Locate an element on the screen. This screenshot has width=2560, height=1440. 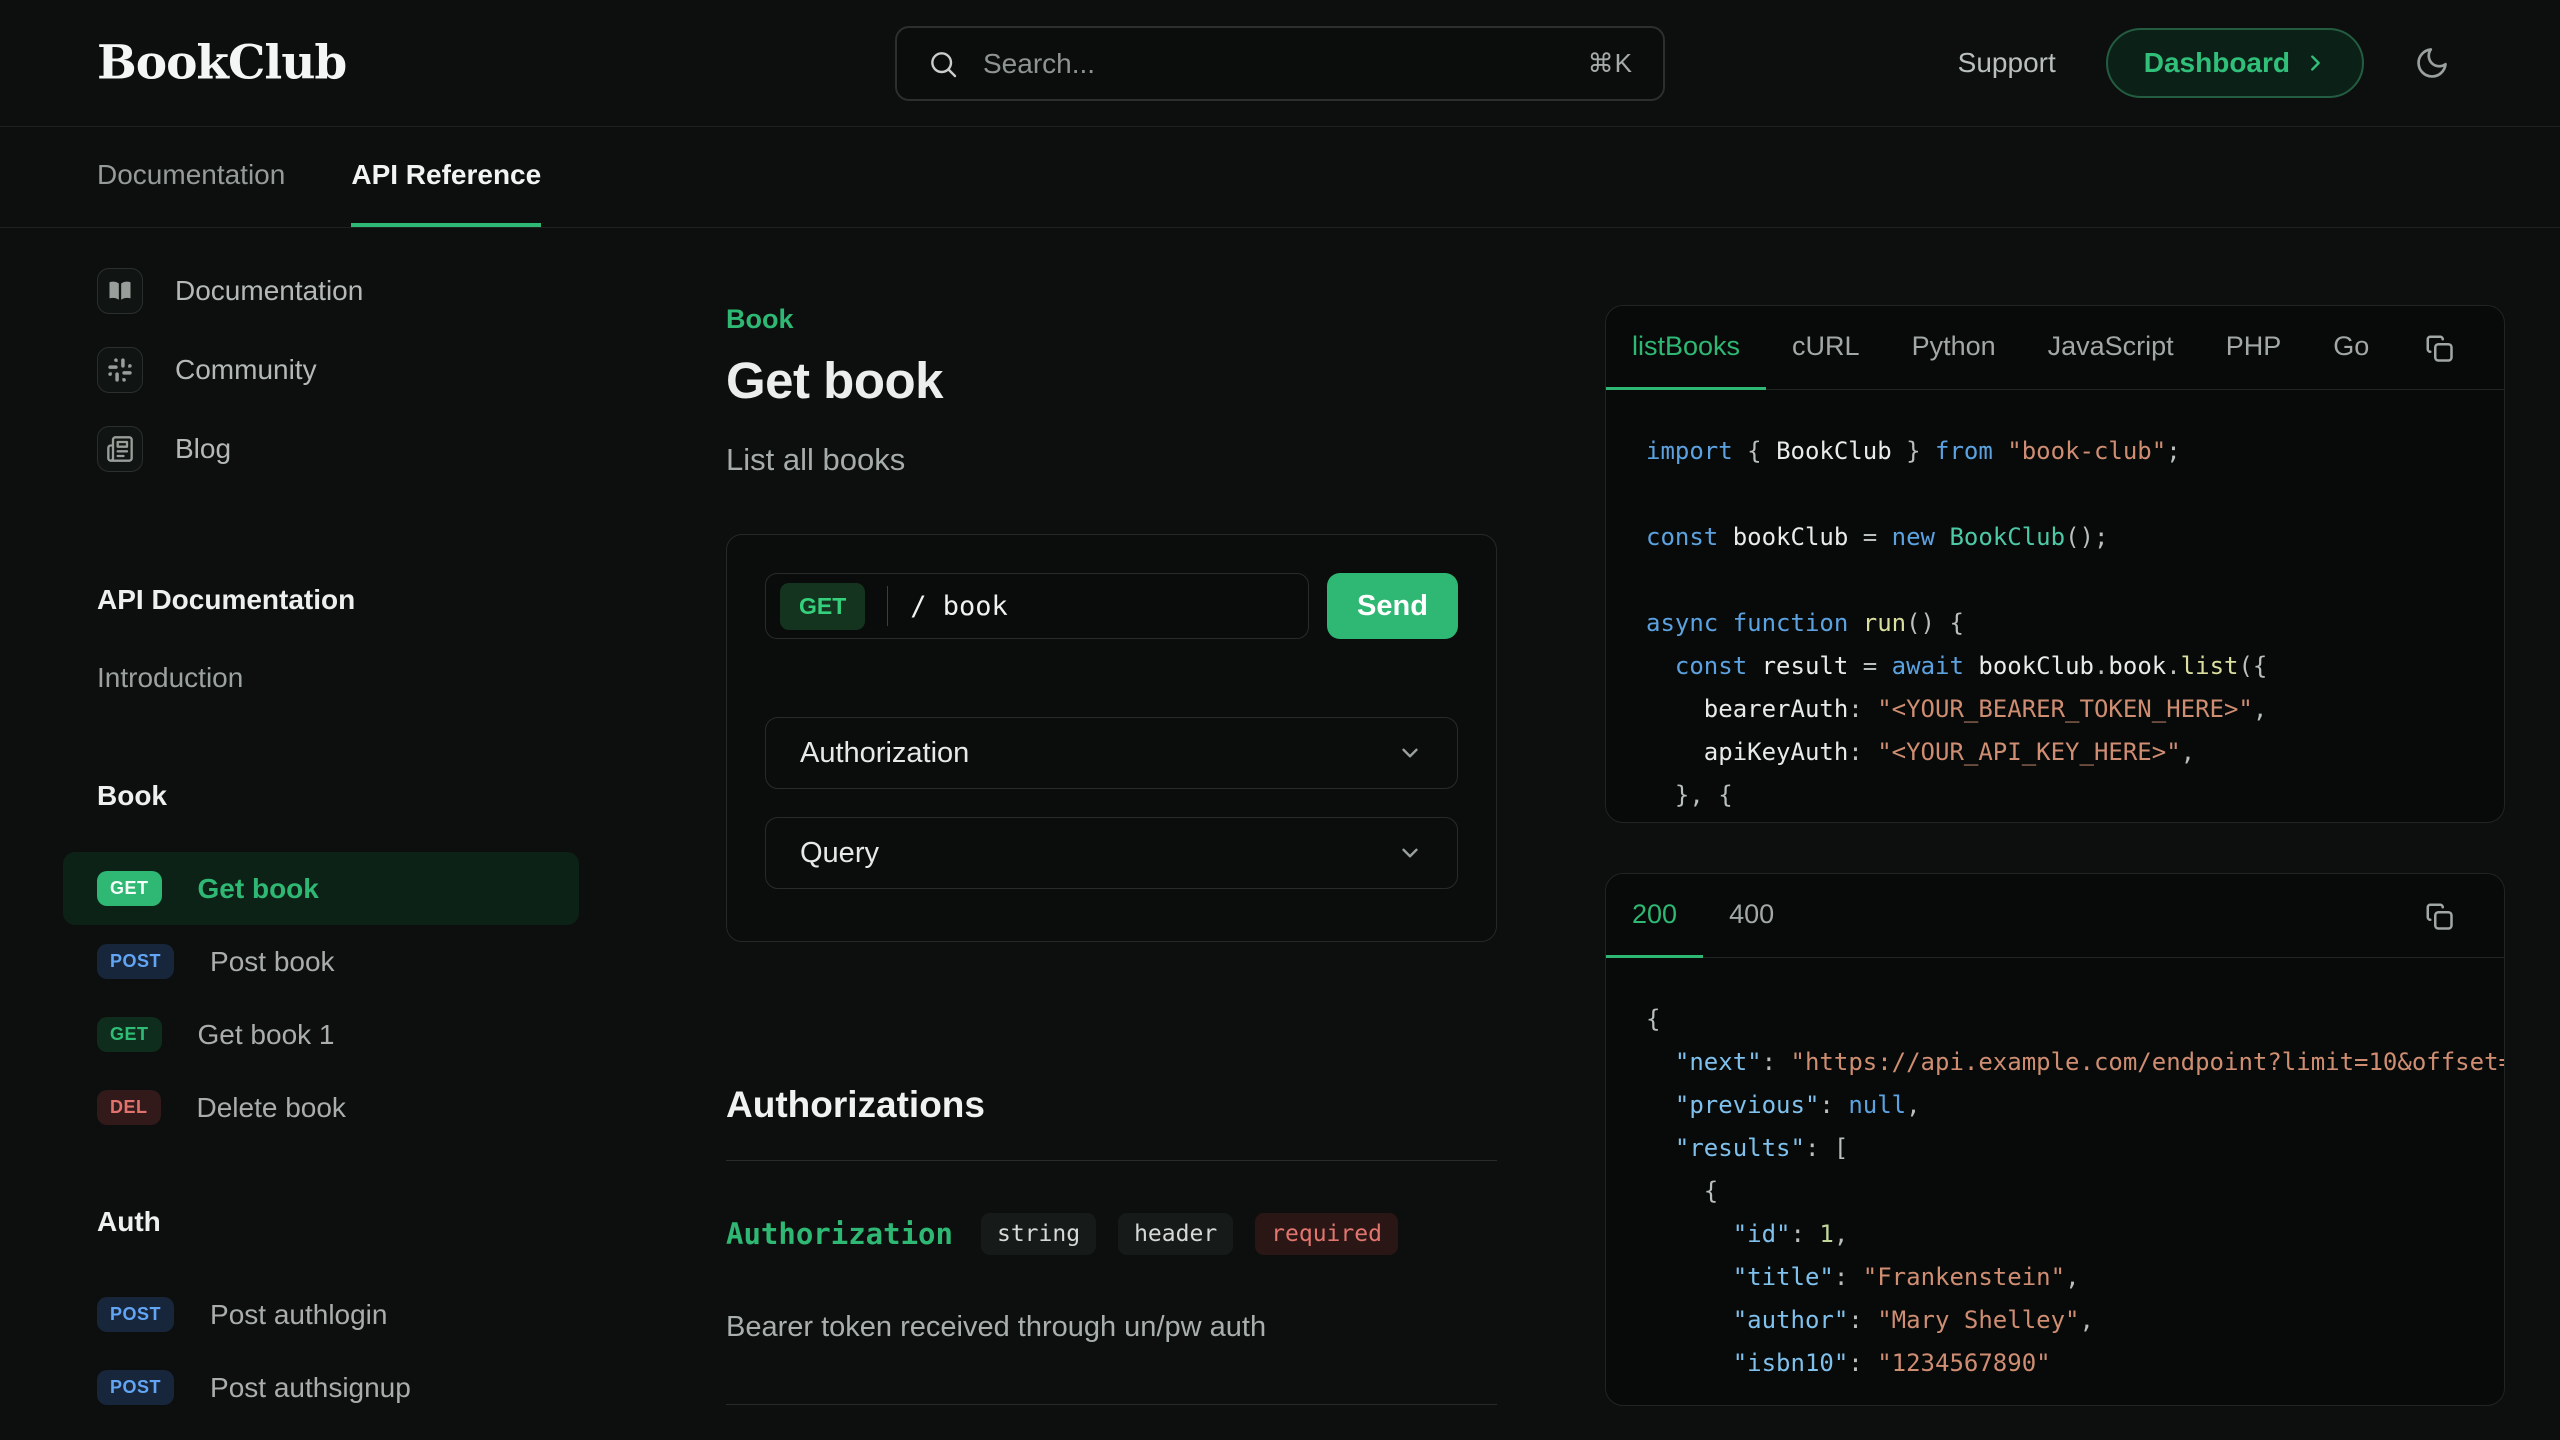
sidebar-link-documentation: Documentation is located at coordinates (338, 291).